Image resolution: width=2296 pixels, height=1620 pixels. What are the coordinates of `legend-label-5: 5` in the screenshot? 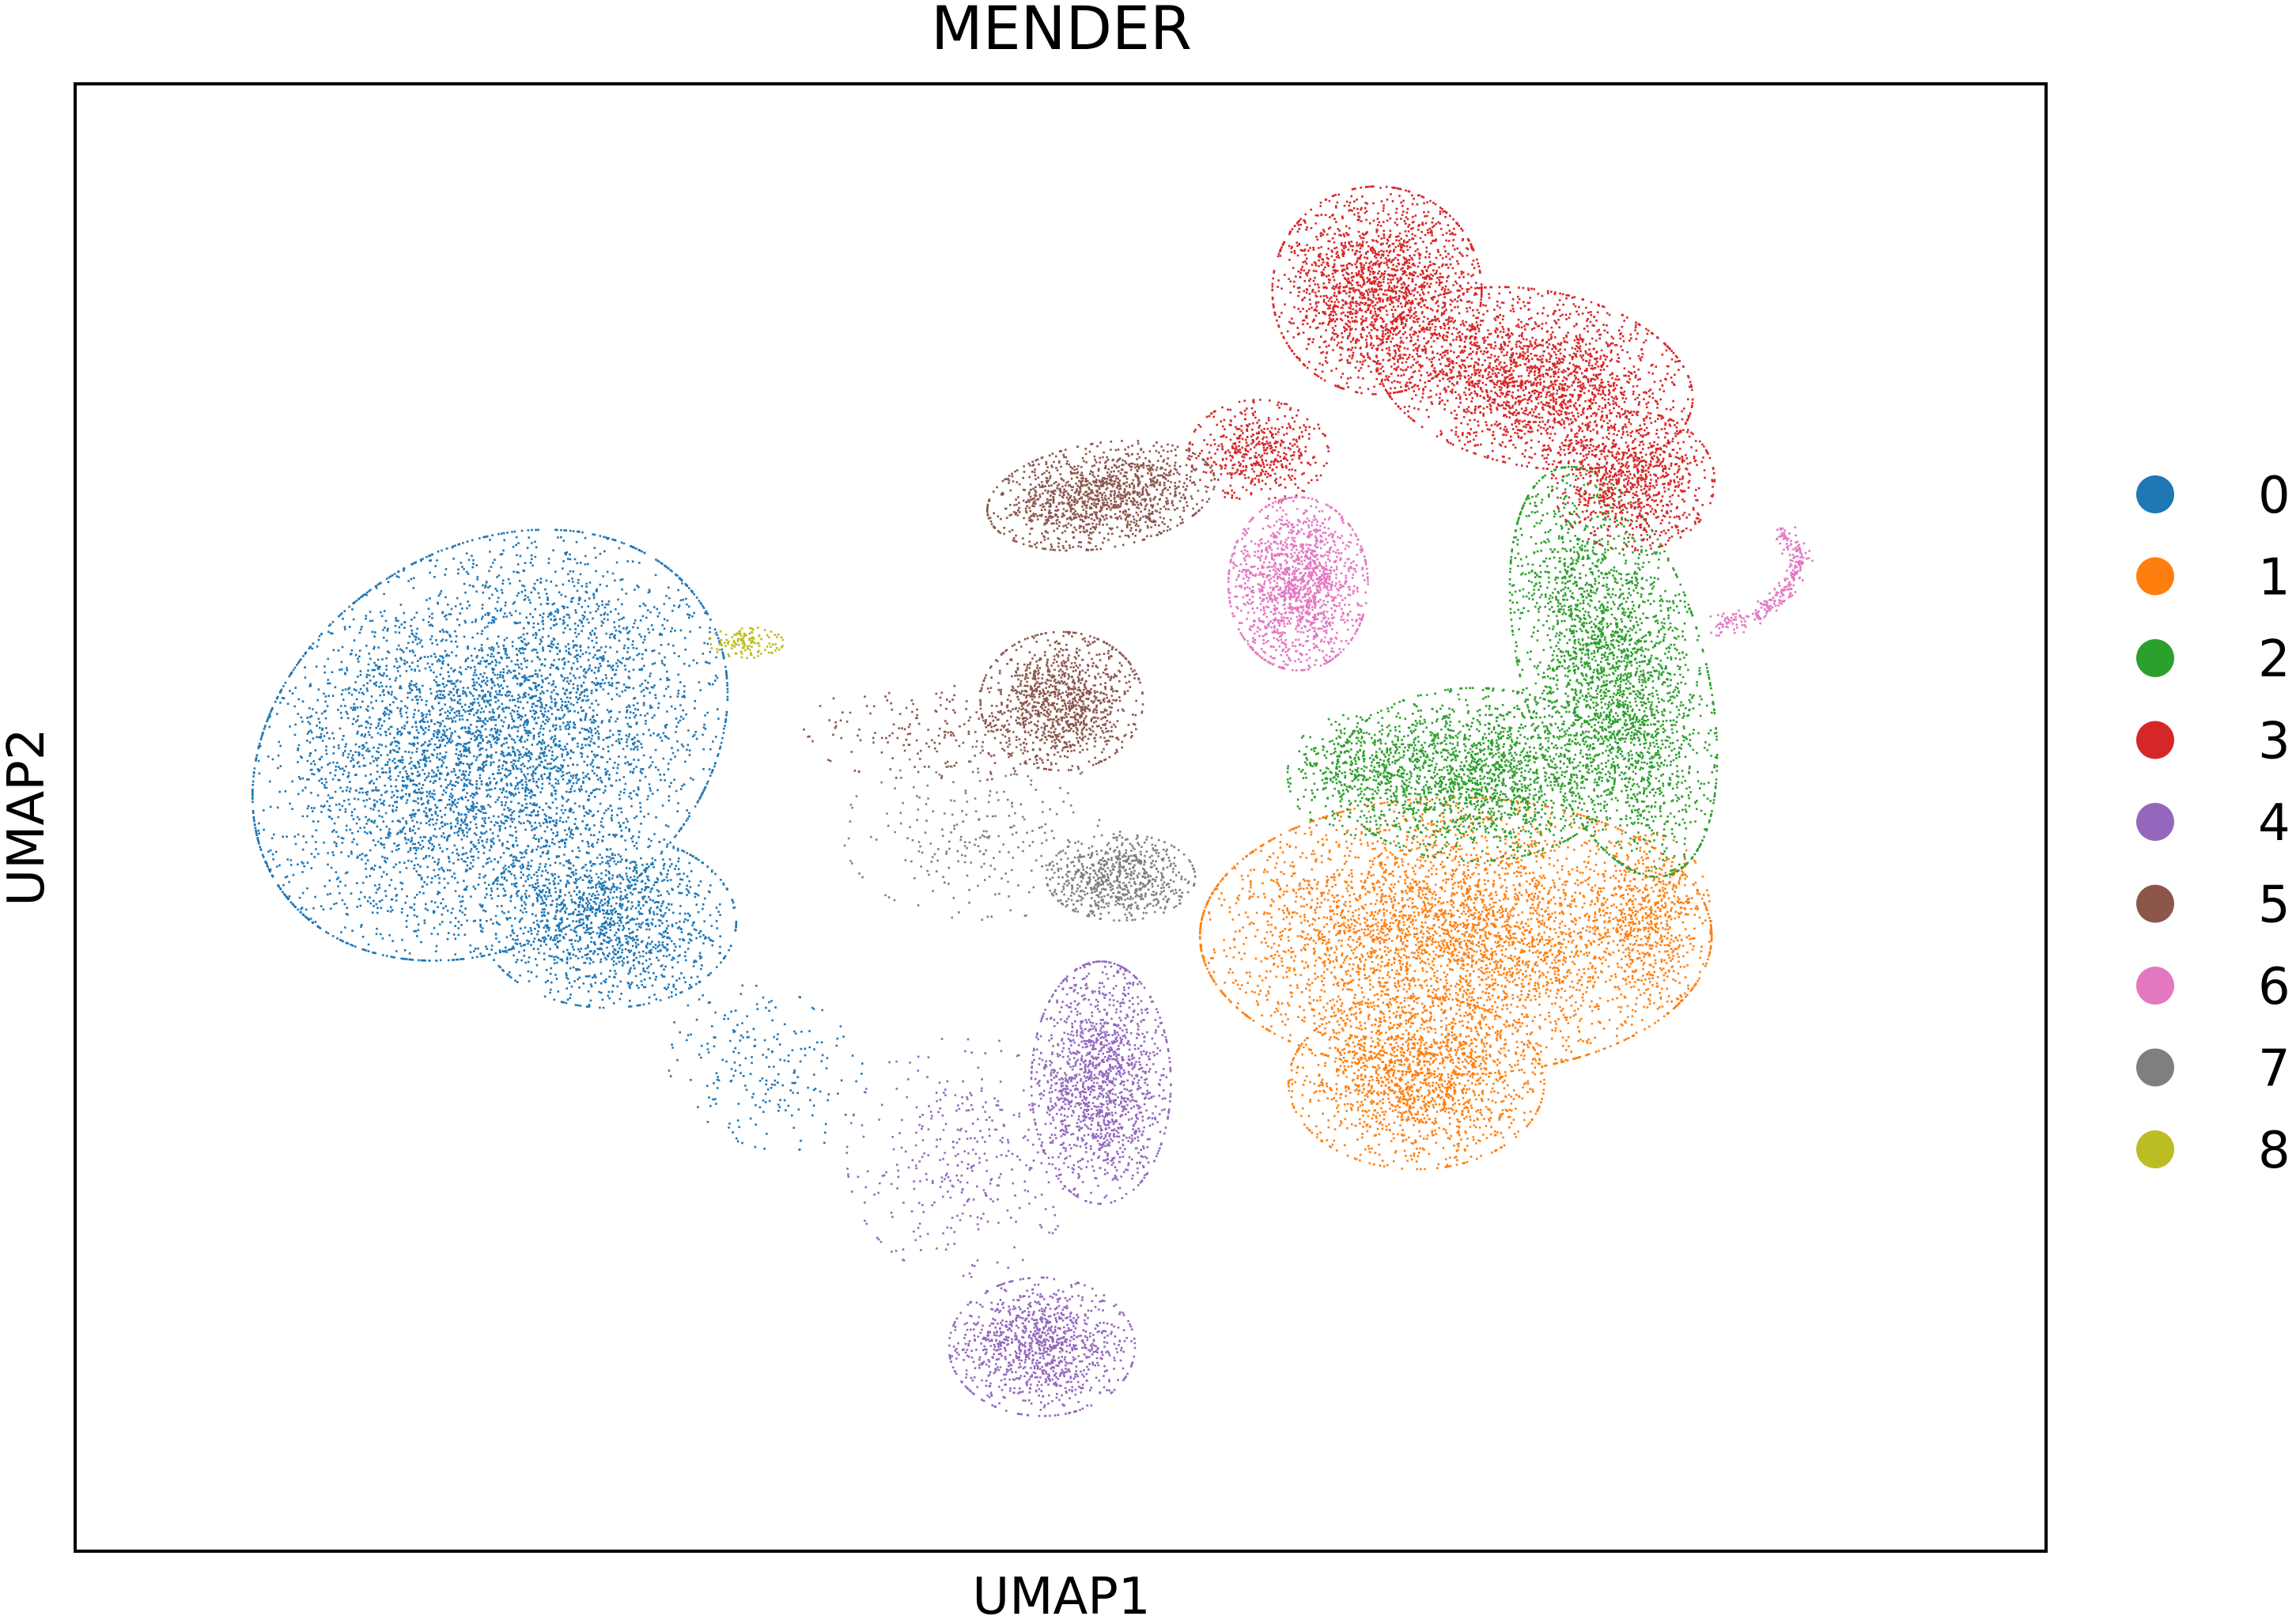 It's located at (2274, 905).